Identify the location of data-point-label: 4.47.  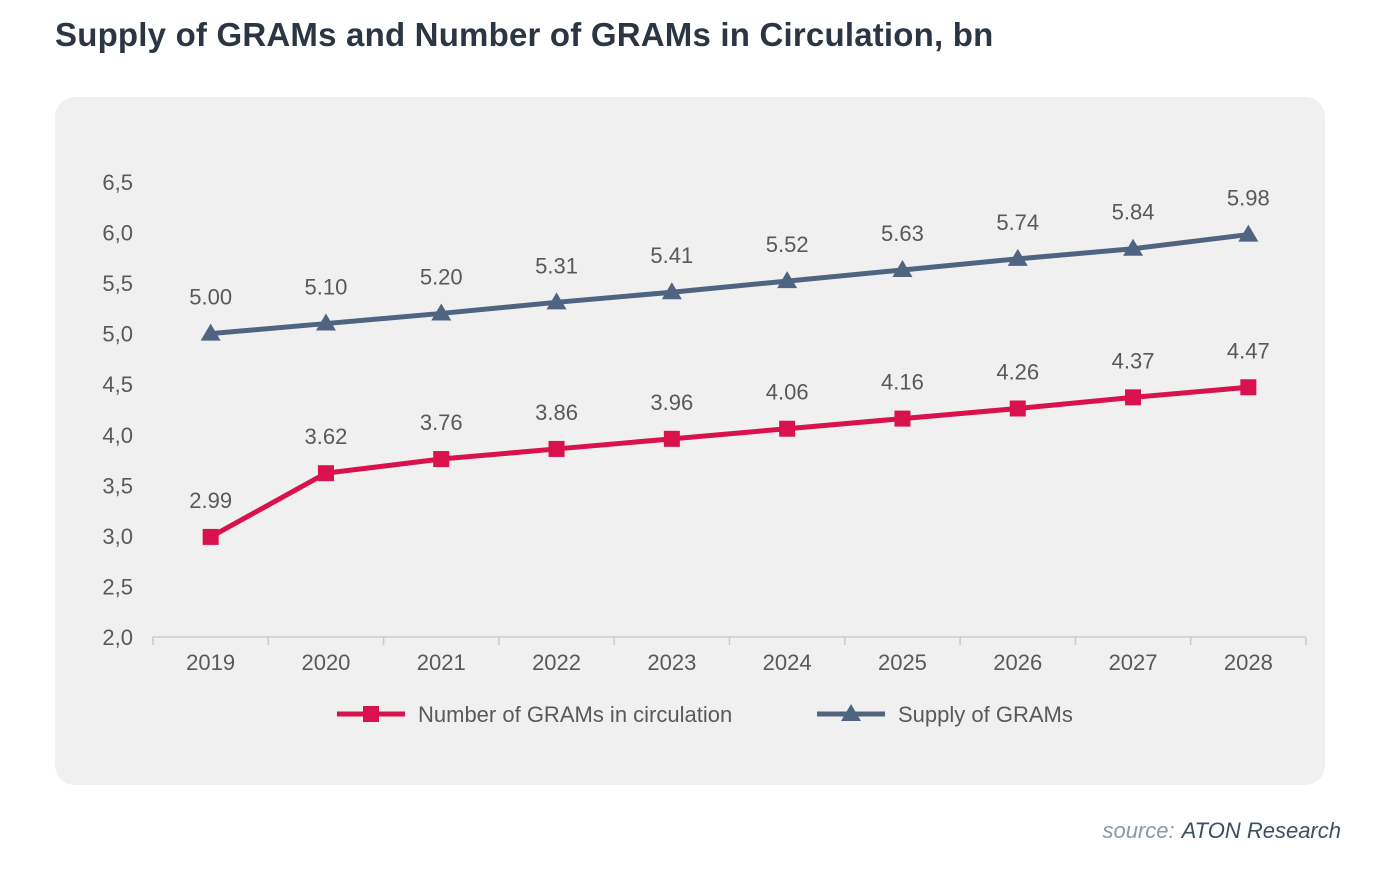
(1248, 350).